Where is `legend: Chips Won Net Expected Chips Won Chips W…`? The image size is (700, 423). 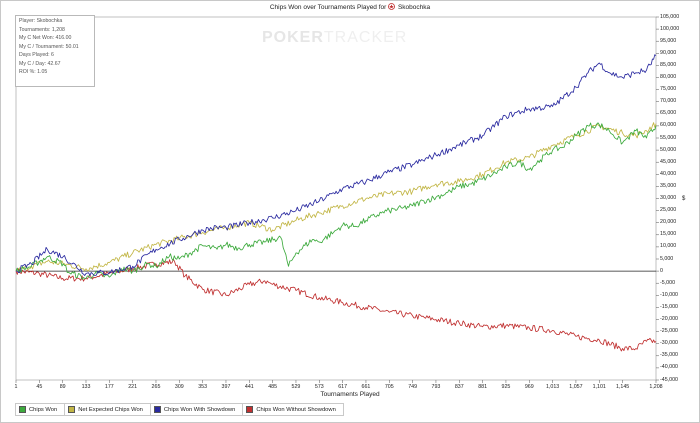
legend: Chips Won Net Expected Chips Won Chips W… is located at coordinates (179, 409).